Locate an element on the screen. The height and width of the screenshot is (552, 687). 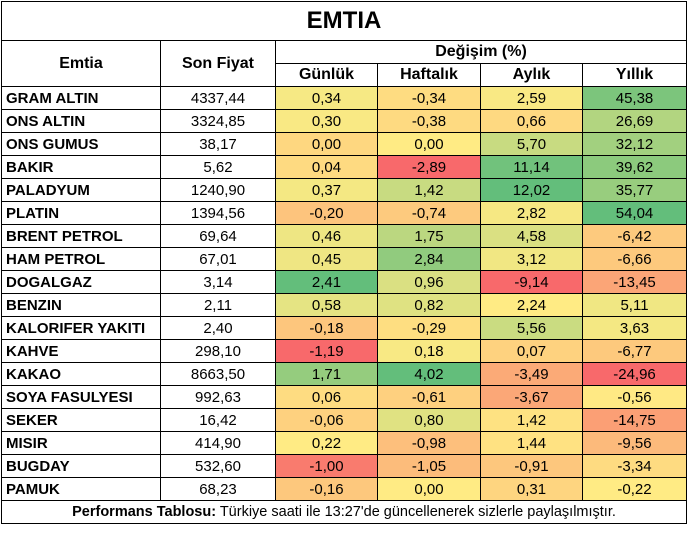
table-row: PAMUK 68,23 -0,16 0,00 0,31 -0,22 is located at coordinates (344, 489).